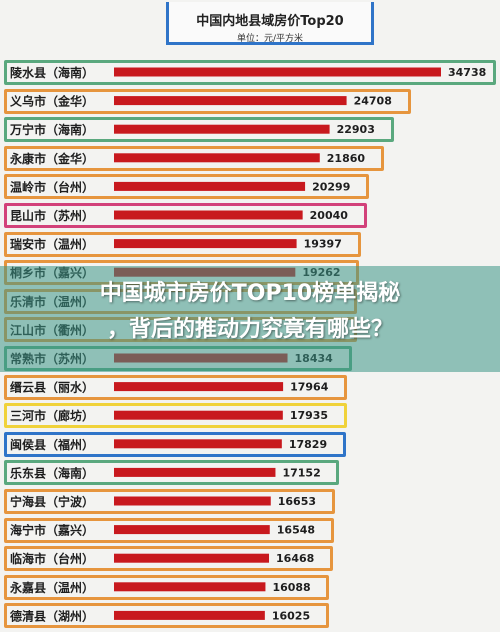 The image size is (500, 632). I want to click on value-label: 22903, so click(356, 129).